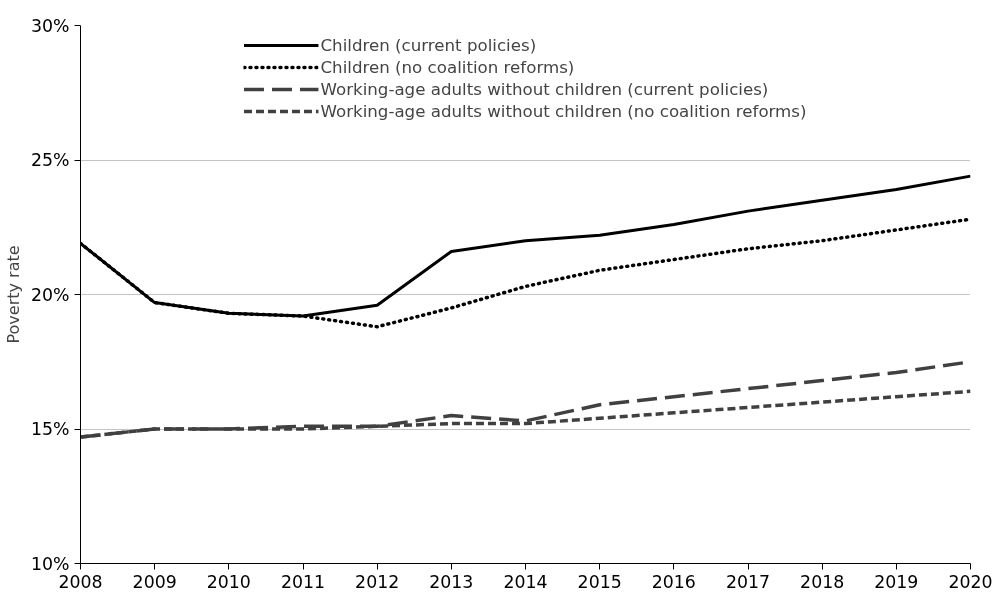 The width and height of the screenshot is (1002, 593). What do you see at coordinates (154, 581) in the screenshot?
I see `x-tick-label: 2009` at bounding box center [154, 581].